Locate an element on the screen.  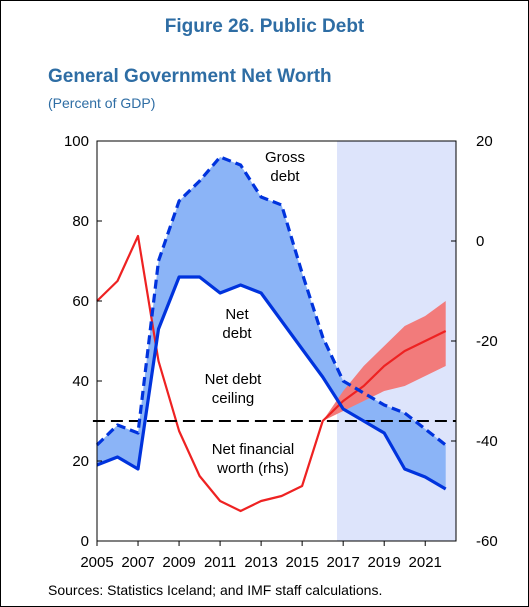
x-tick-label: 2011 is located at coordinates (220, 562).